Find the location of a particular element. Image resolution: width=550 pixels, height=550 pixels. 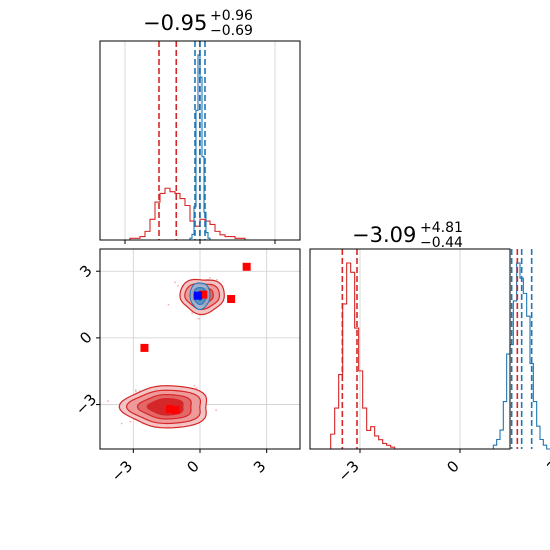

y-tick-labels: 3 0 −3 is located at coordinates (86, 339).